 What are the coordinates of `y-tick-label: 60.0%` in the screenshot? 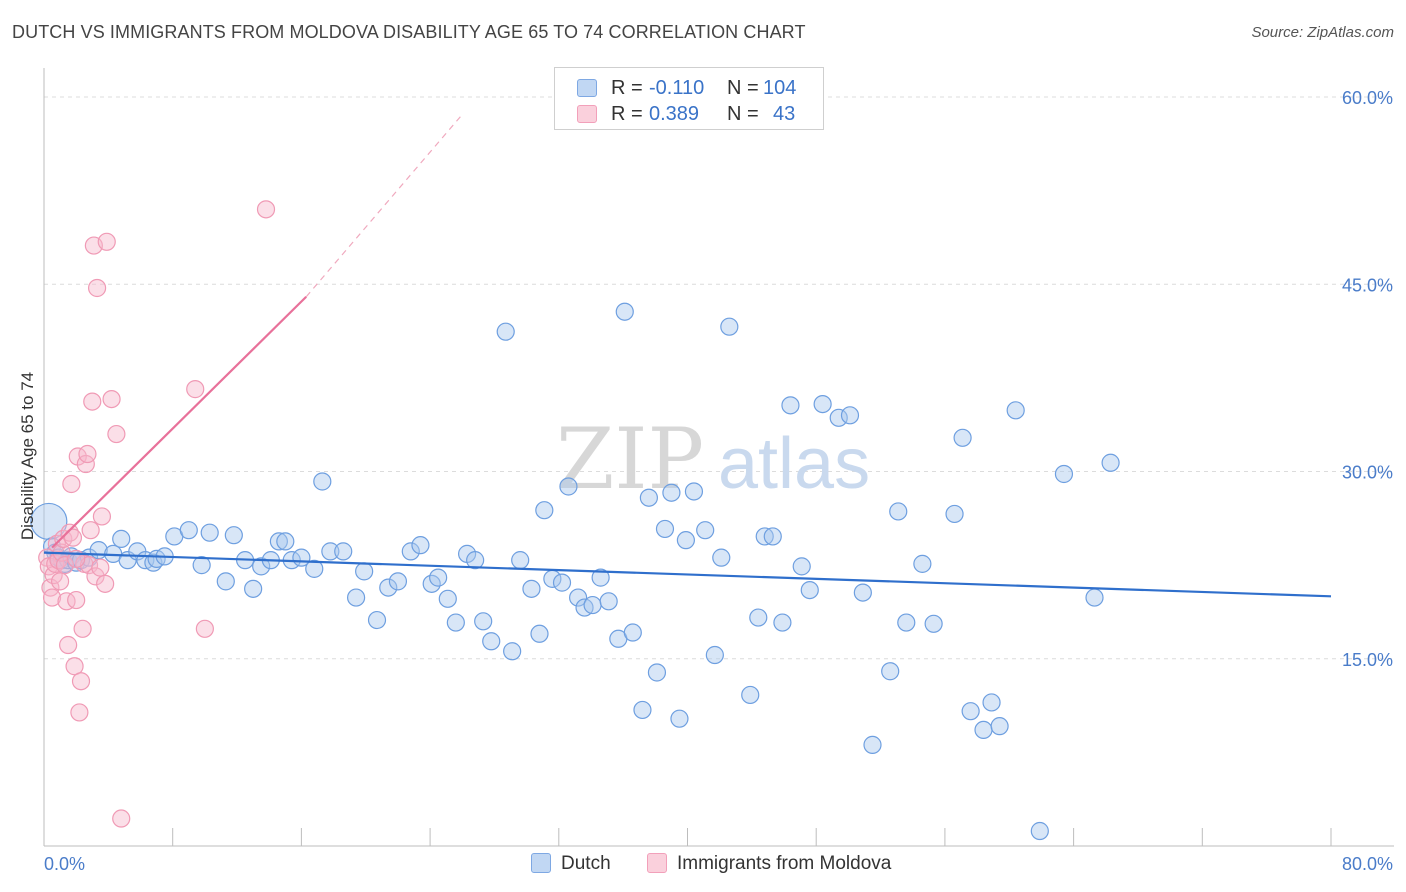 It's located at (1367, 98).